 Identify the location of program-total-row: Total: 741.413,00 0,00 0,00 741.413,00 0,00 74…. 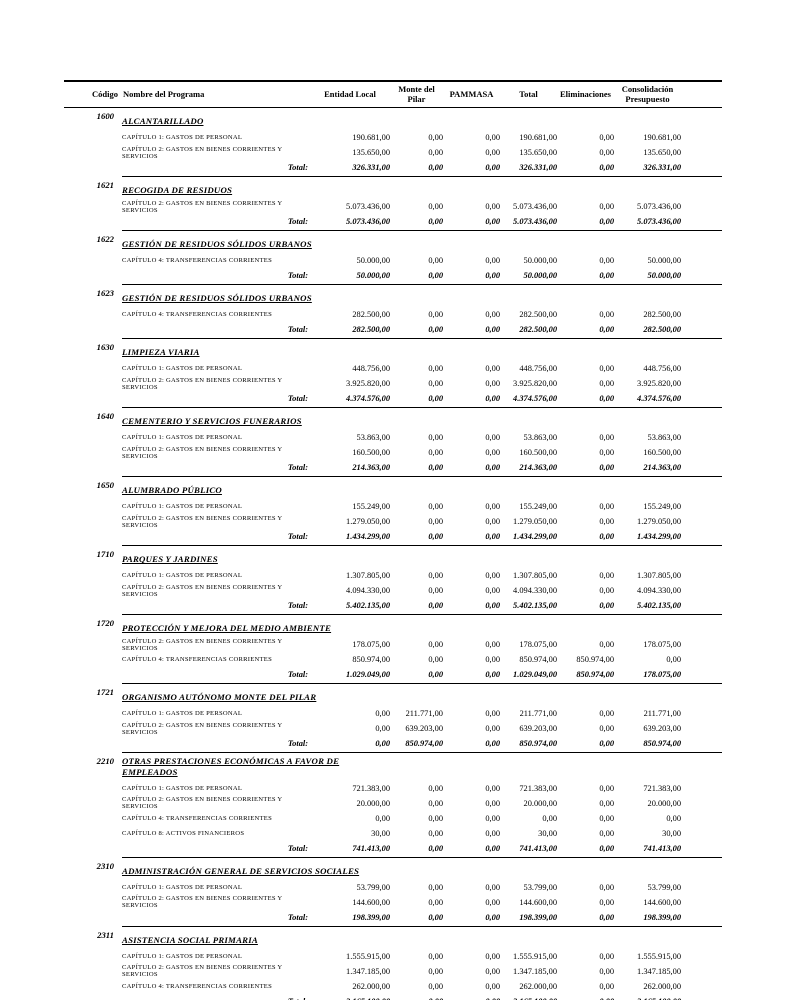
(422, 848).